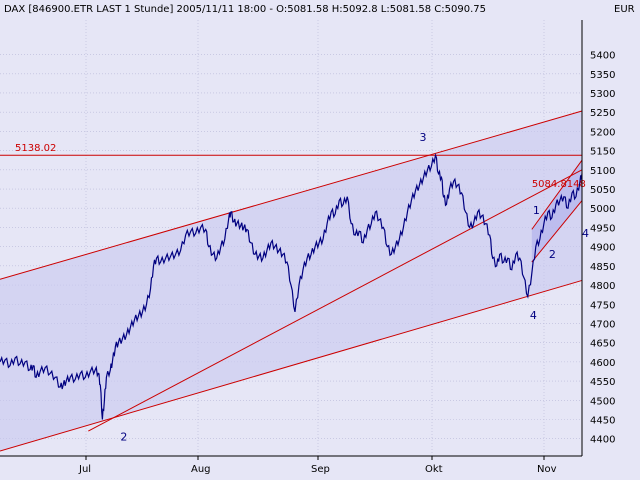  Describe the element at coordinates (602, 382) in the screenshot. I see `y-tick-label: 4550` at that location.